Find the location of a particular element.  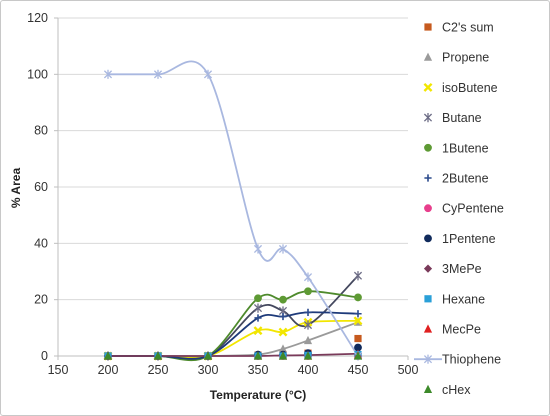

trend-line-butane is located at coordinates (233, 318).